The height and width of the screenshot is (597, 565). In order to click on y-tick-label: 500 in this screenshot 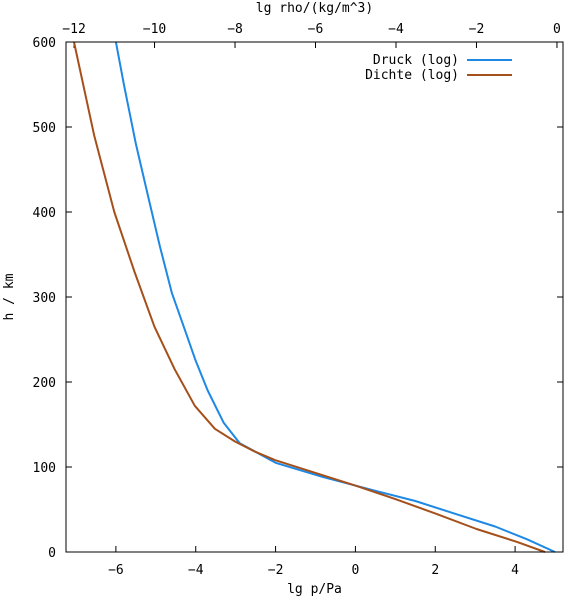, I will do `click(44, 128)`.